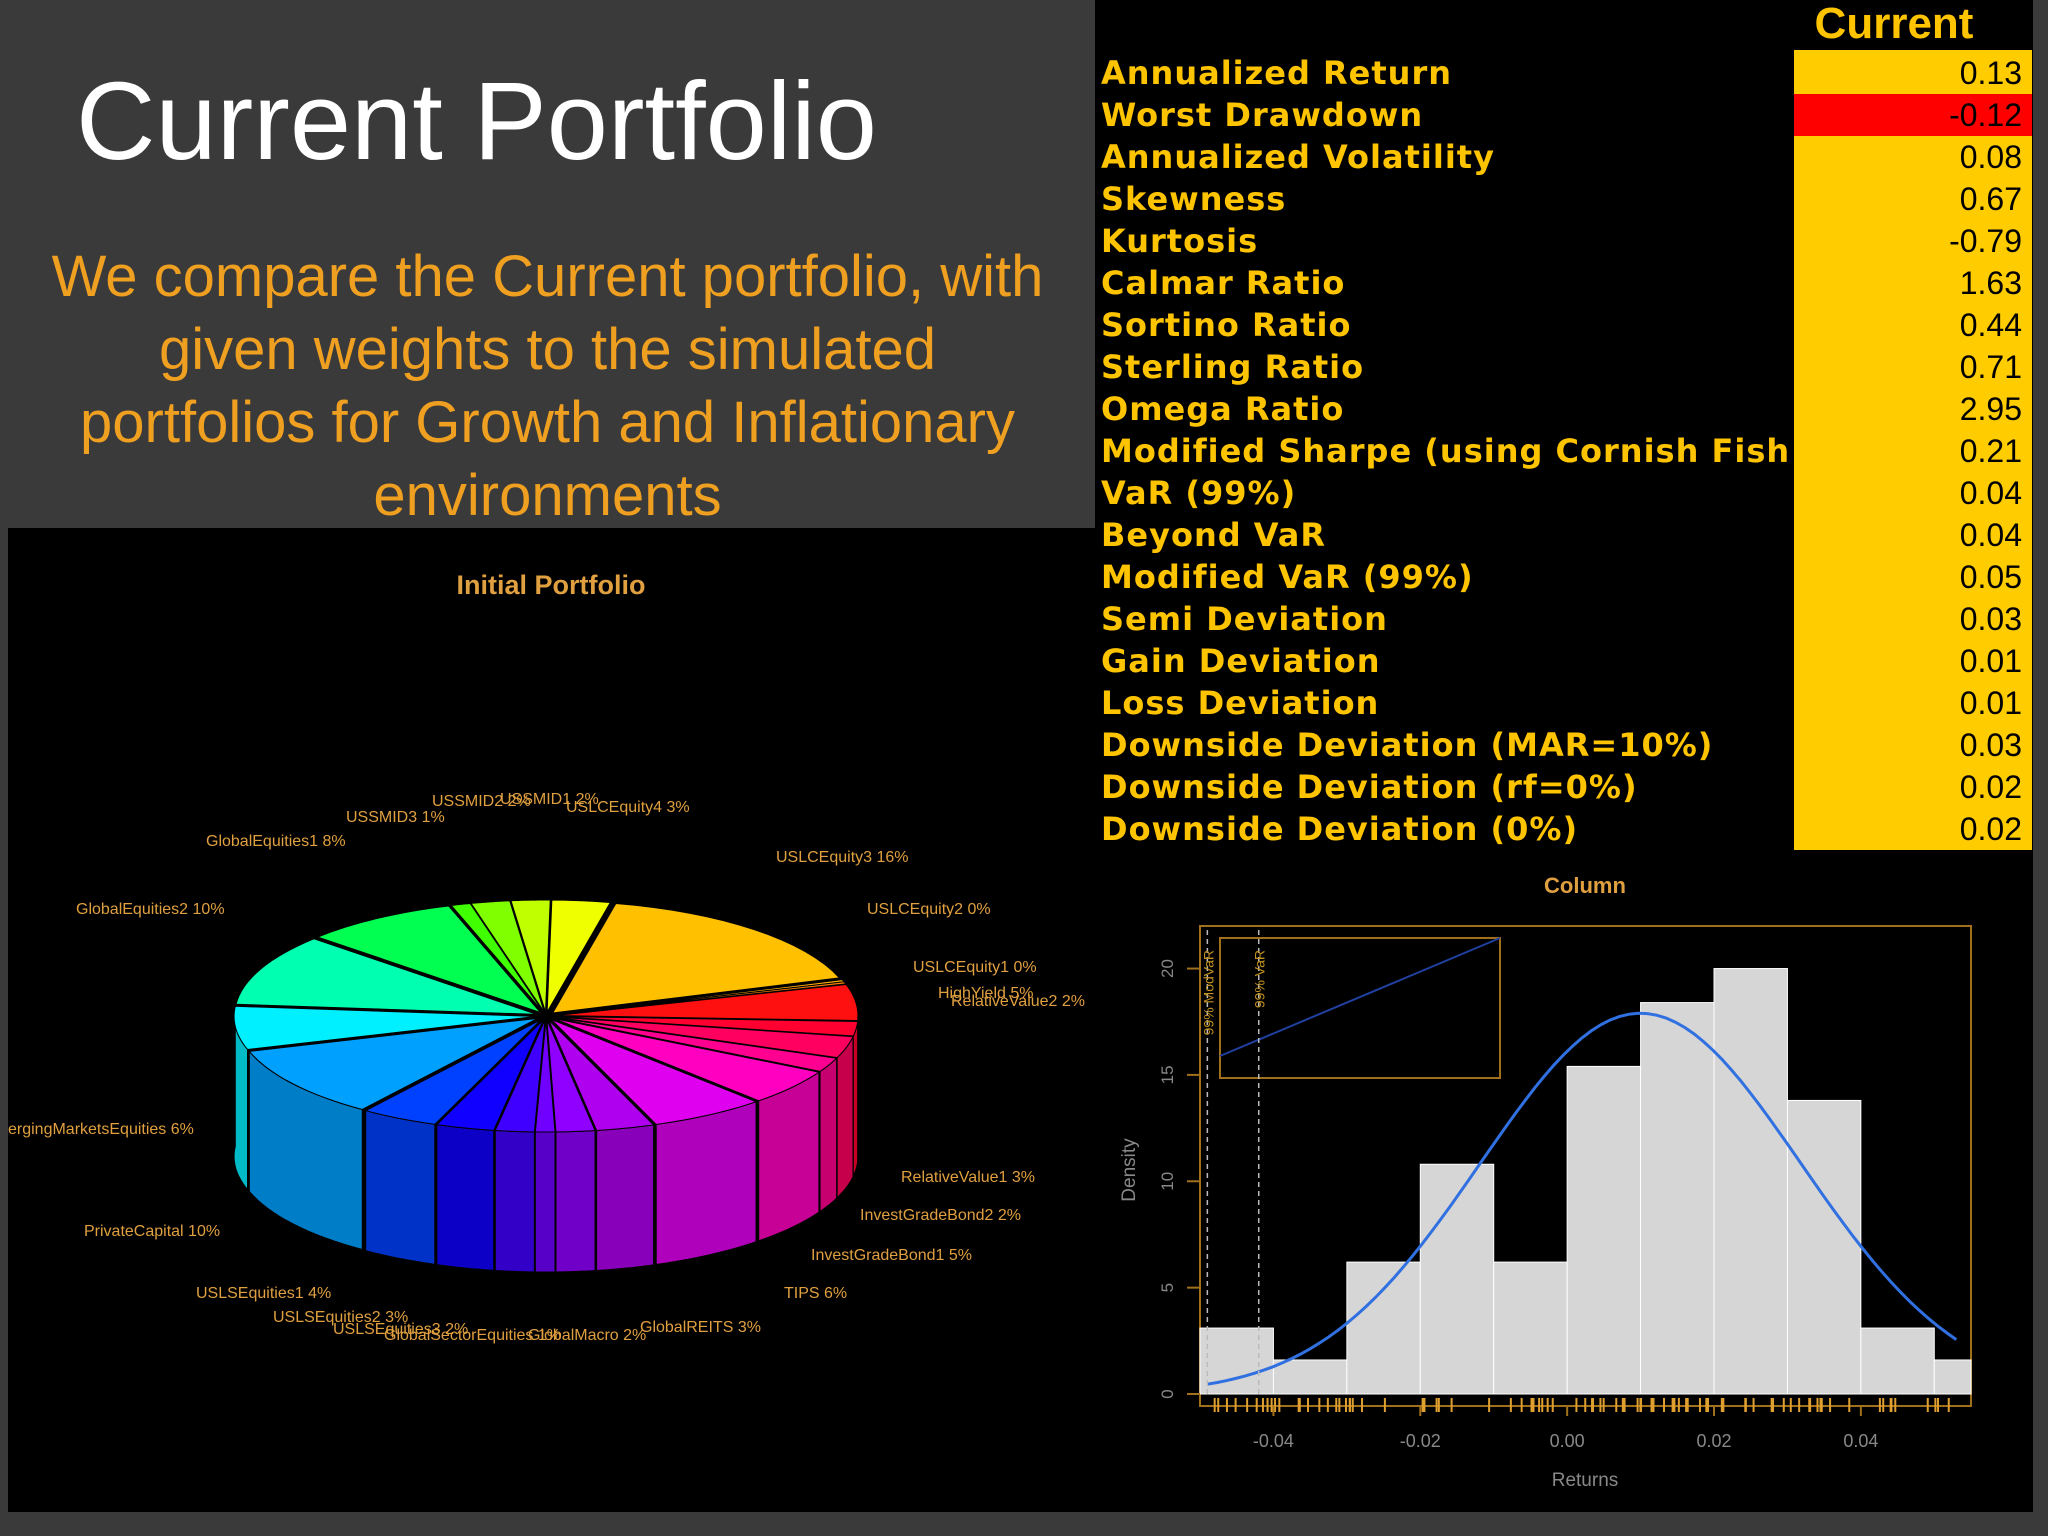  Describe the element at coordinates (1298, 157) in the screenshot. I see `metric-label: Annualized Volatility` at that location.